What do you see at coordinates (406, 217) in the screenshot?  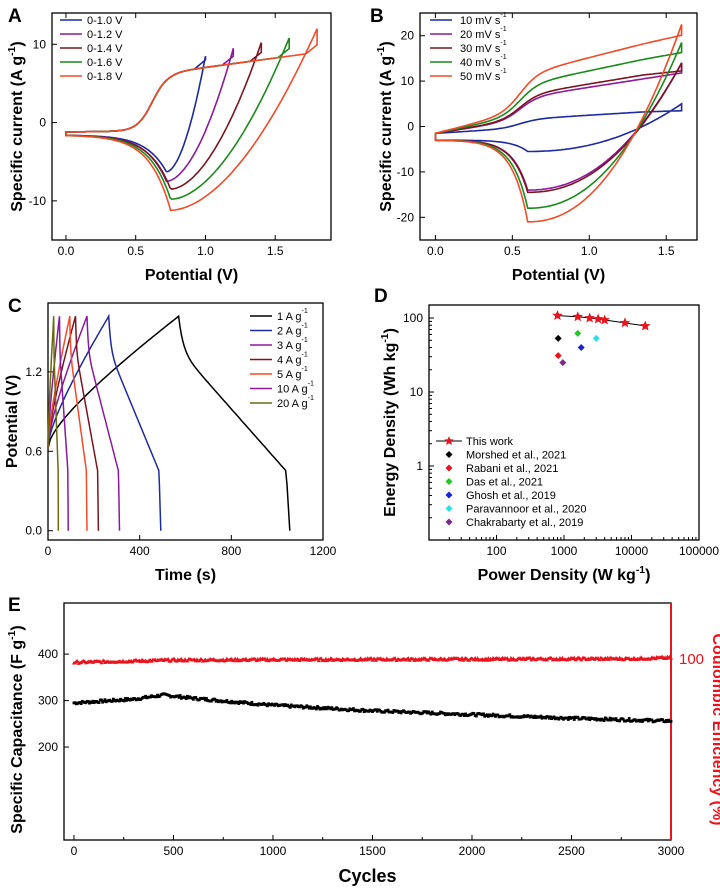 I see `y-tick-label: -20` at bounding box center [406, 217].